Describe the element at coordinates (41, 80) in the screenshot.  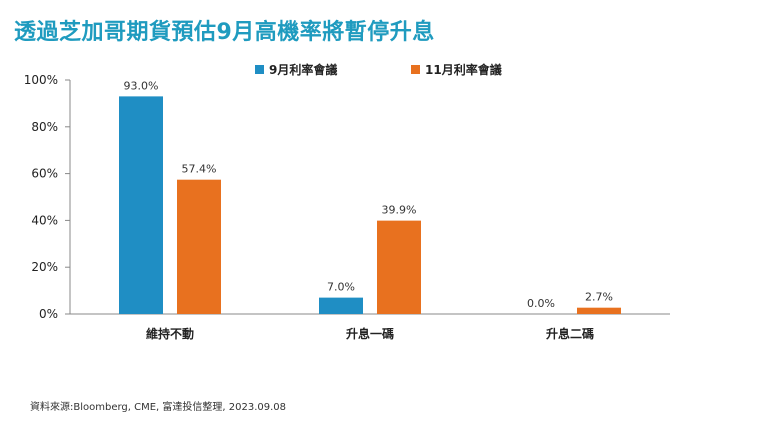
I see `y-tick-label: 100%` at that location.